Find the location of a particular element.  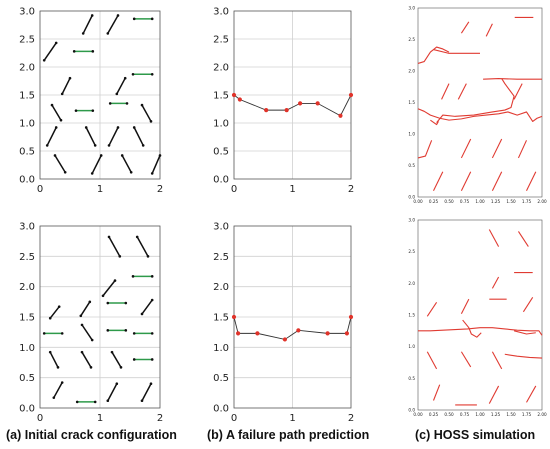

x-tick-label: 0.50 is located at coordinates (449, 201).